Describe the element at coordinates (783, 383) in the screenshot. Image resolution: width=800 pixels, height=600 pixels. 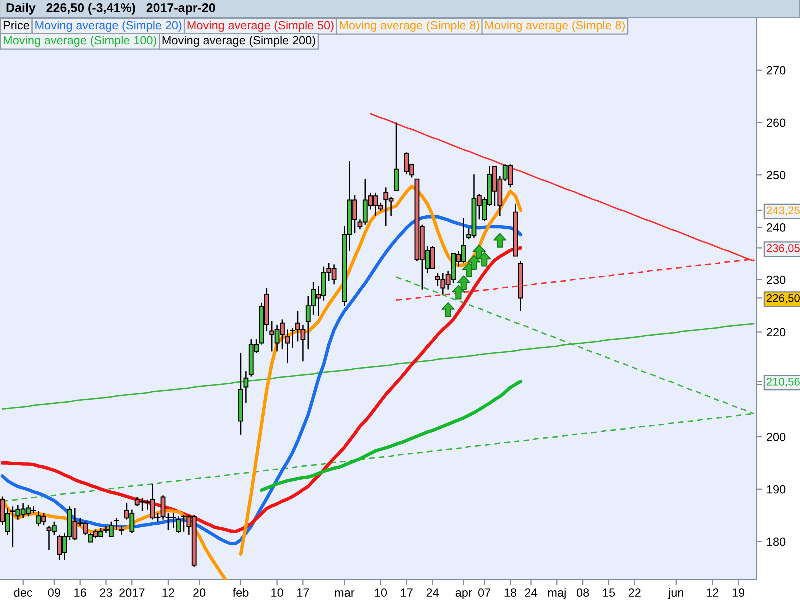
I see `y-tick-label: 210,56` at that location.